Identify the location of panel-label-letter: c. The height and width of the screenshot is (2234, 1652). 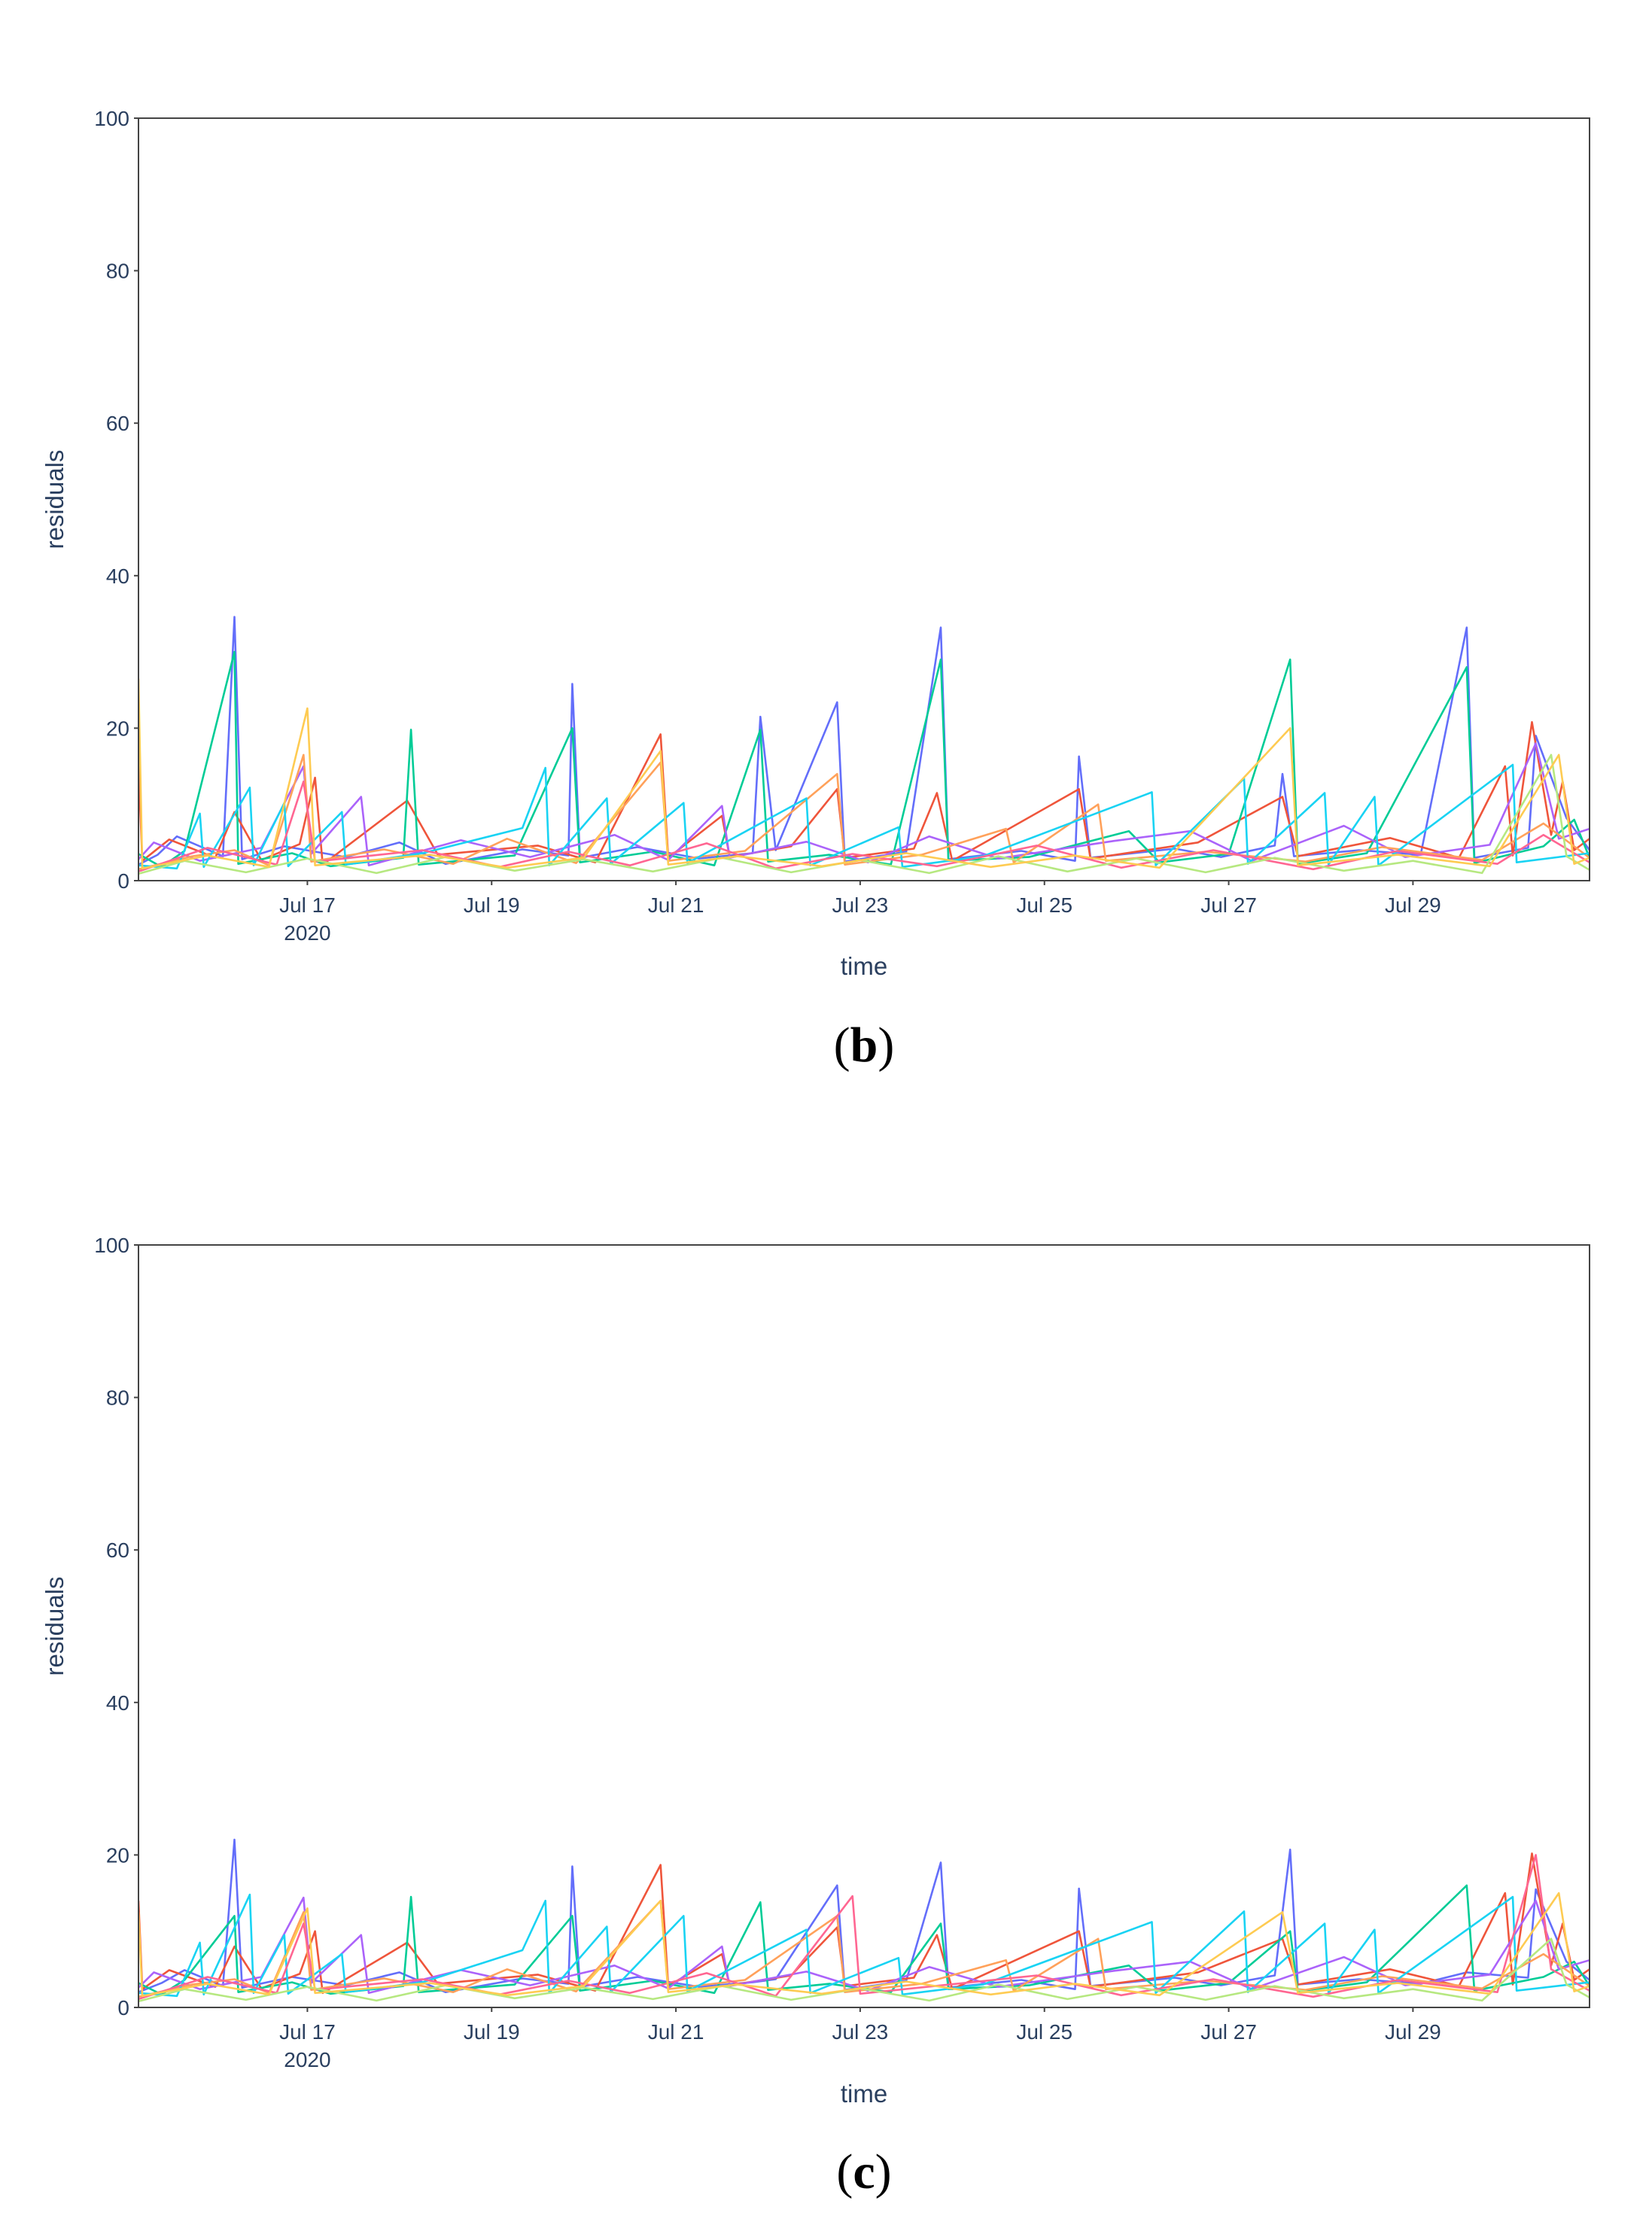
(864, 2172).